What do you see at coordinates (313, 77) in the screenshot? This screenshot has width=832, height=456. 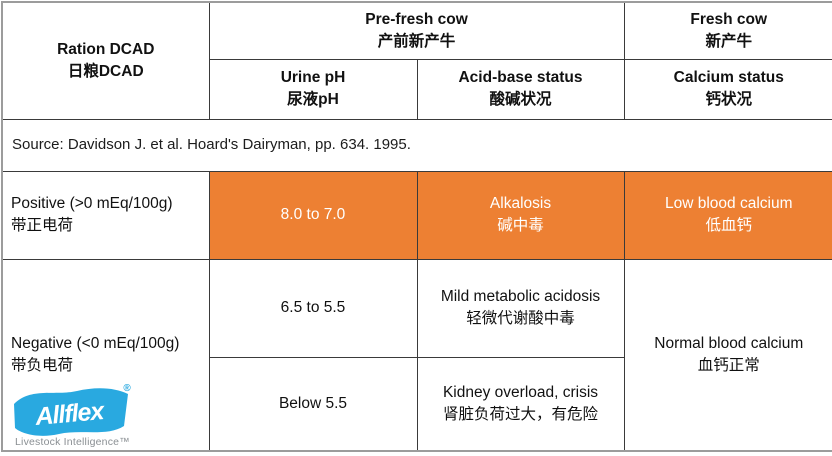 I see `header-urine-ph-en: Urine pH` at bounding box center [313, 77].